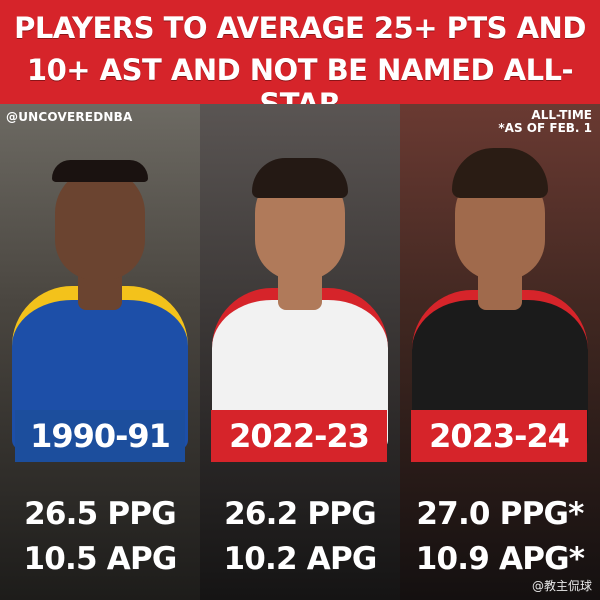  I want to click on player-head-shape, so click(100, 224).